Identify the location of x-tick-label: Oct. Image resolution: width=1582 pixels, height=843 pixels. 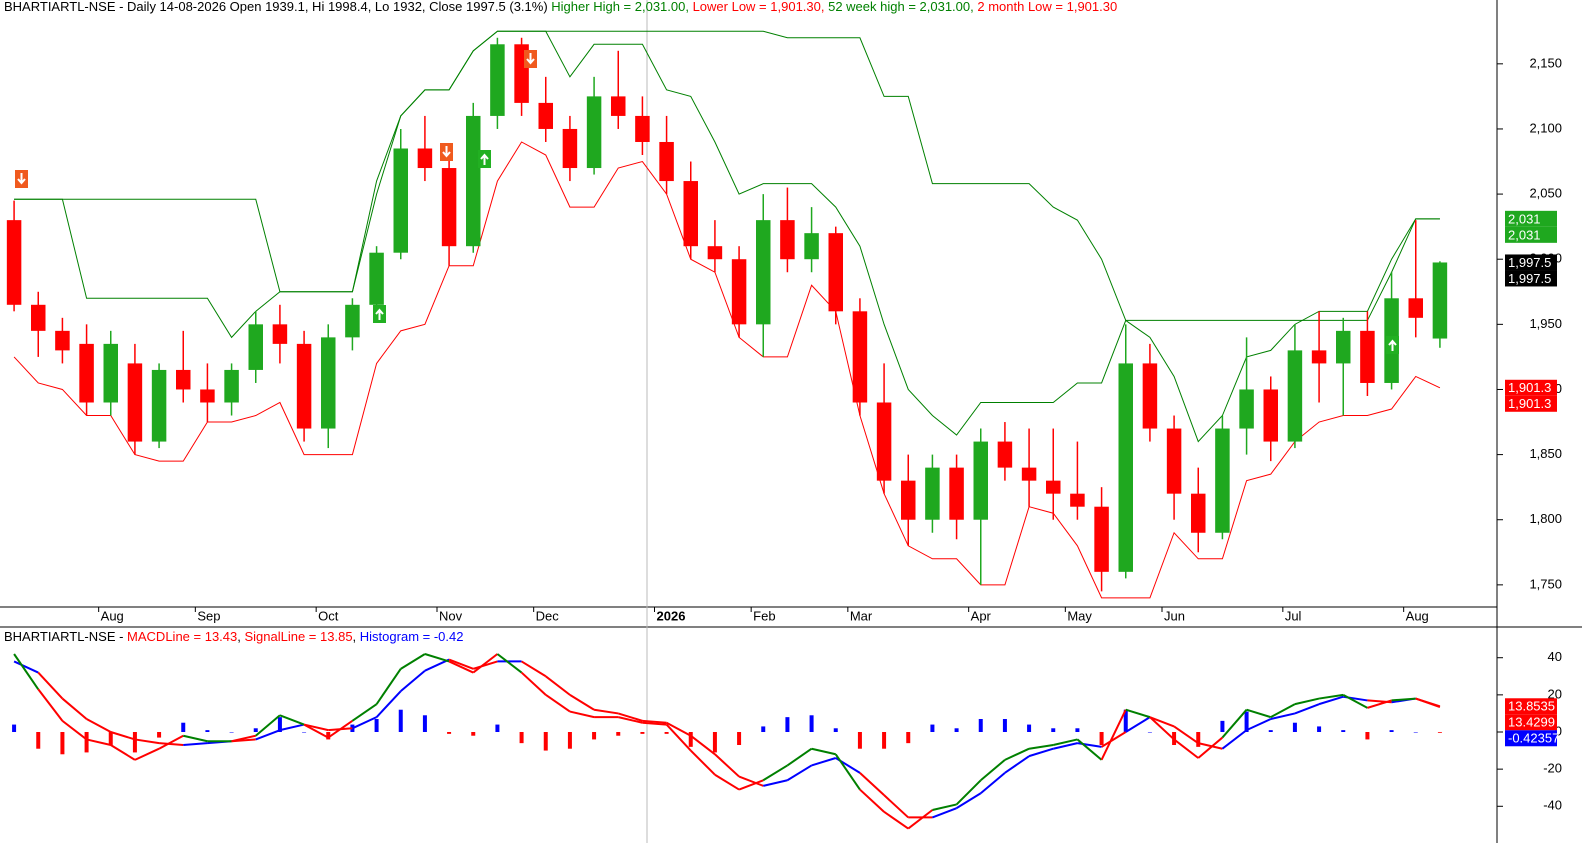
(328, 615).